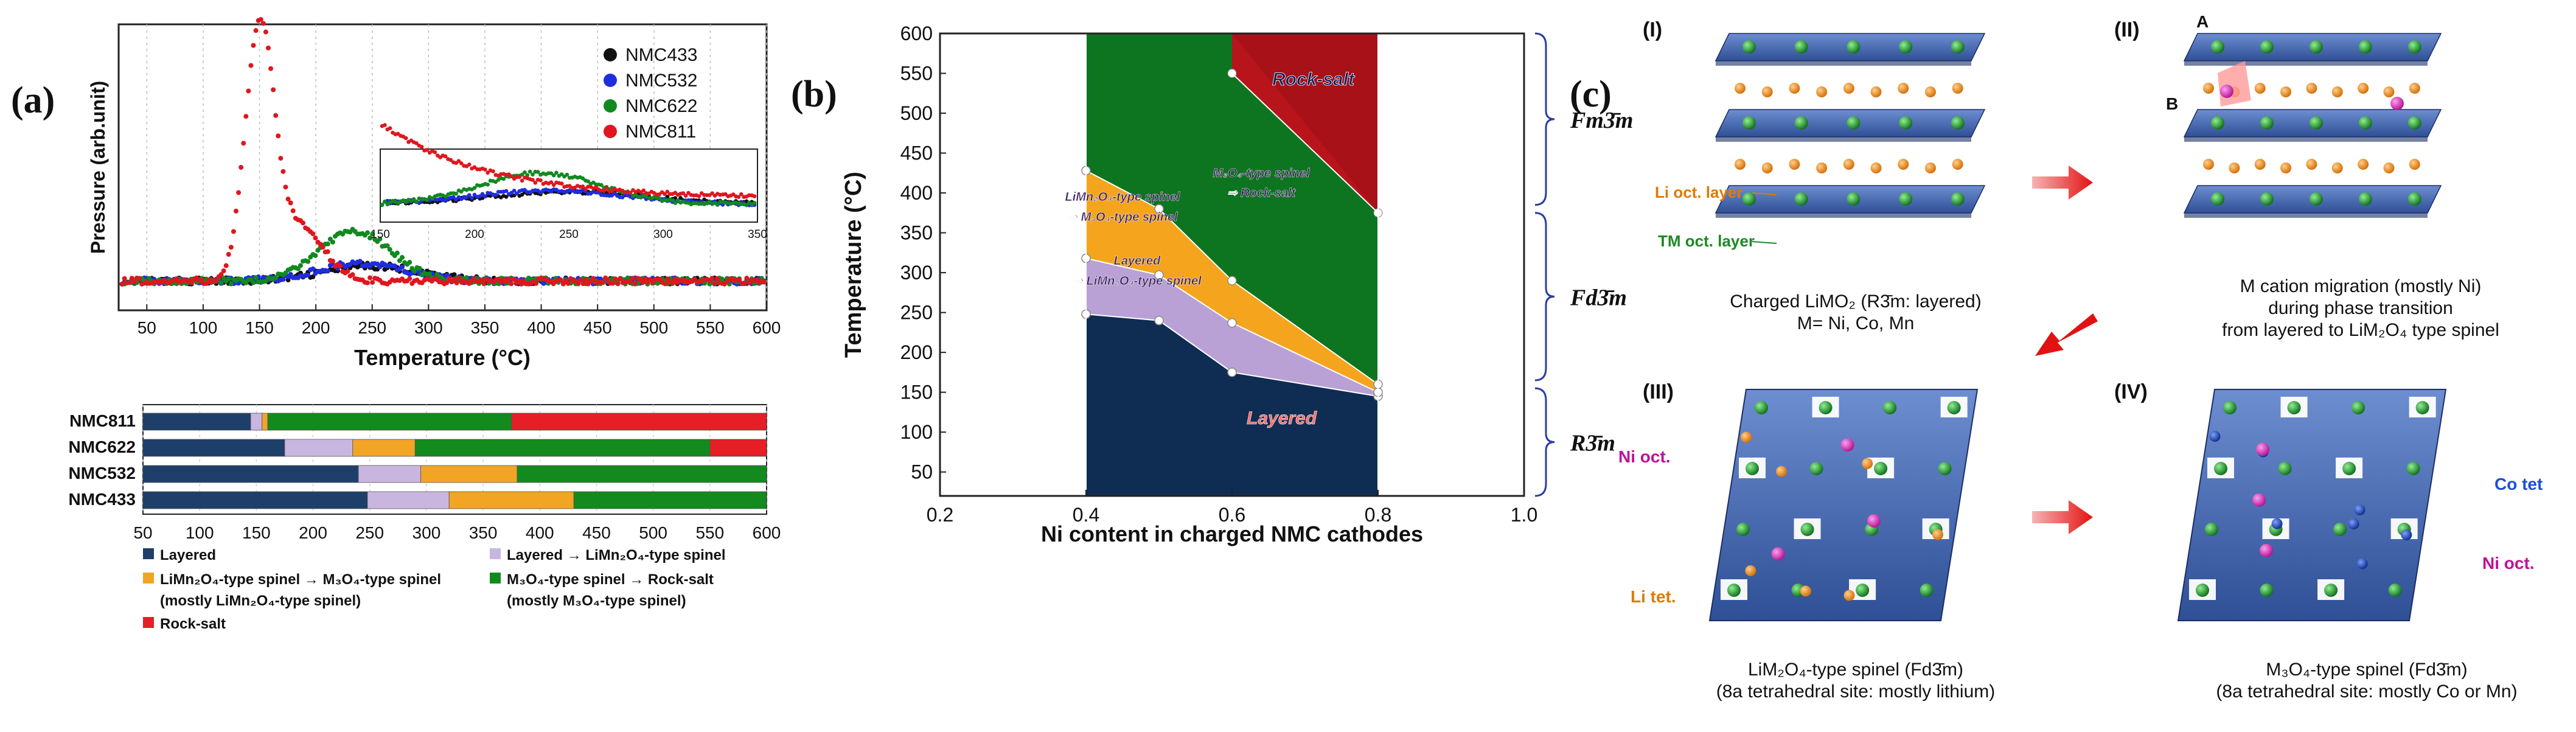 The image size is (2576, 732). What do you see at coordinates (200, 532) in the screenshot?
I see `x-tick-label: 100` at bounding box center [200, 532].